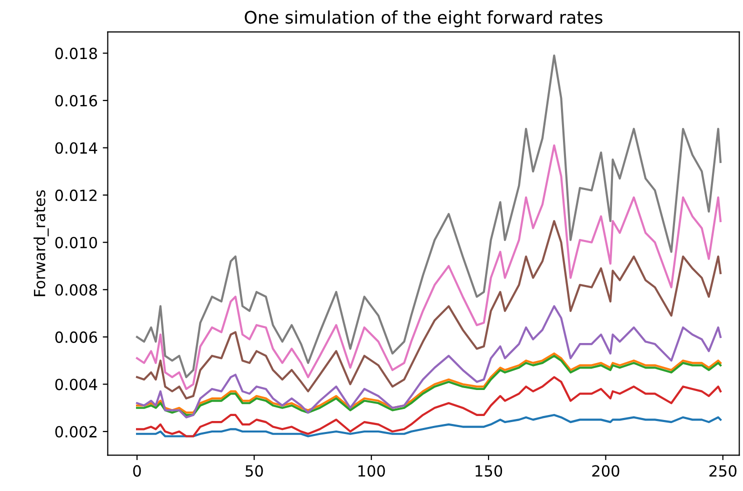 Image resolution: width=743 pixels, height=491 pixels. I want to click on y-tick-label: 0.002, so click(75, 432).